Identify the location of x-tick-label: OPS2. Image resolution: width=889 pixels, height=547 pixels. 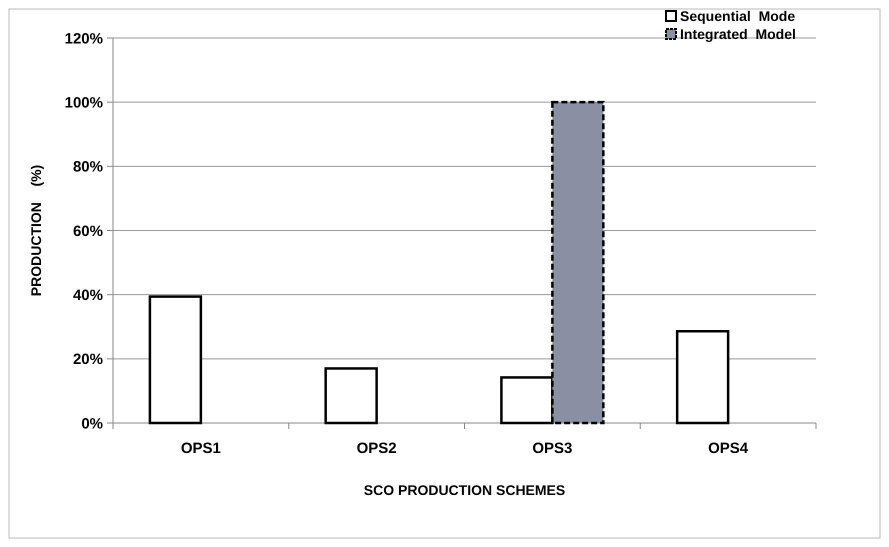
(376, 448).